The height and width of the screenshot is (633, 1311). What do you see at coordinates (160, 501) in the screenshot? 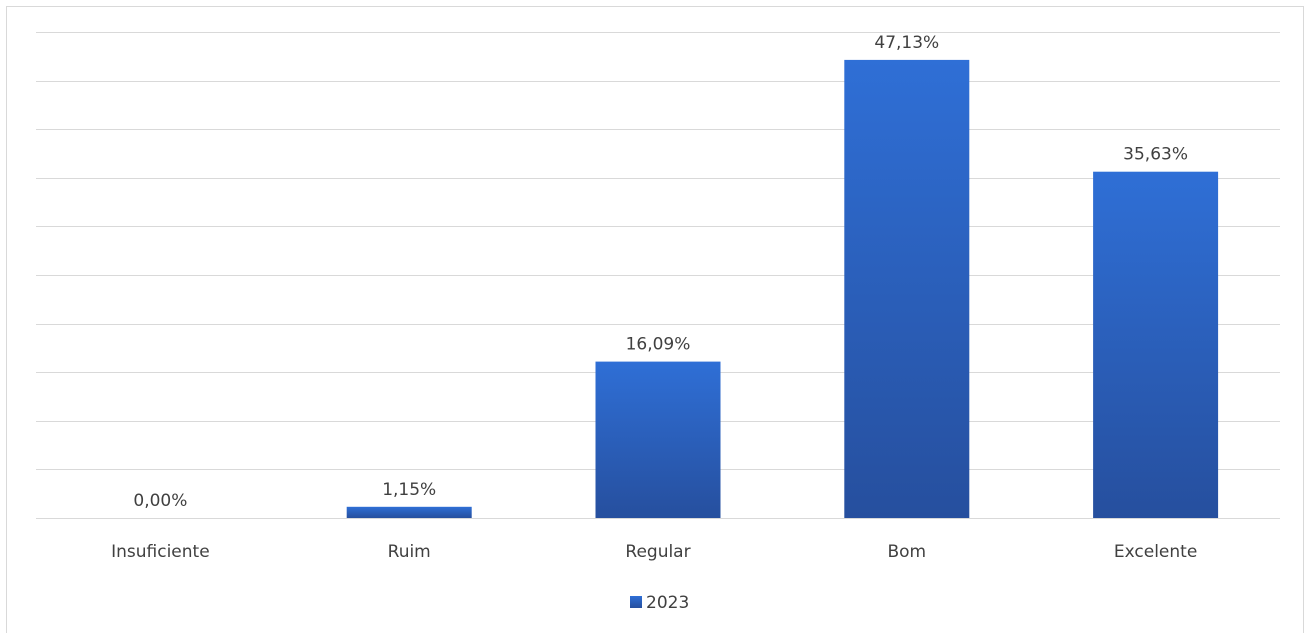
I see `data-label-insuficiente: 0,00%` at bounding box center [160, 501].